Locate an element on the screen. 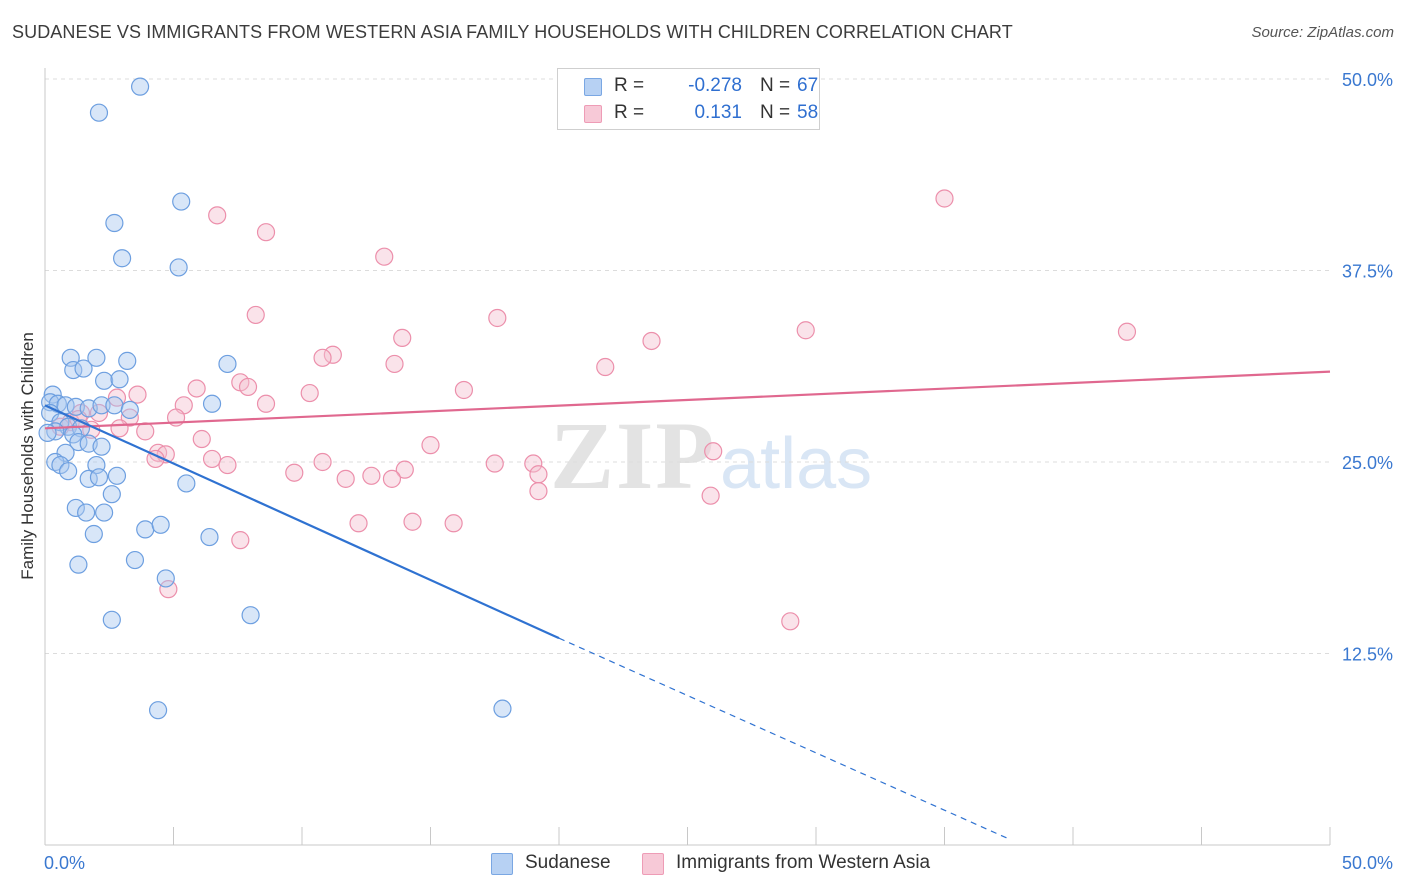 This screenshot has height=892, width=1406. source-credit: Source: ZipAtlas.com is located at coordinates (1322, 32).